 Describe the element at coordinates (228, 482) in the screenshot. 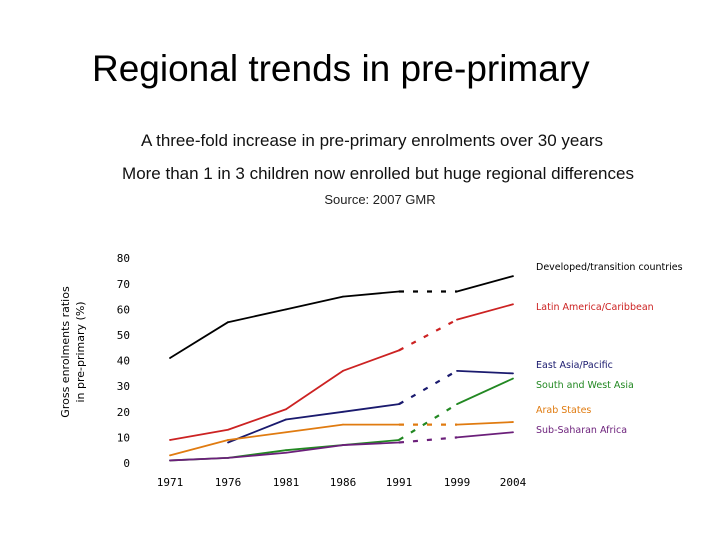

I see `x-tick-label: 1976` at that location.